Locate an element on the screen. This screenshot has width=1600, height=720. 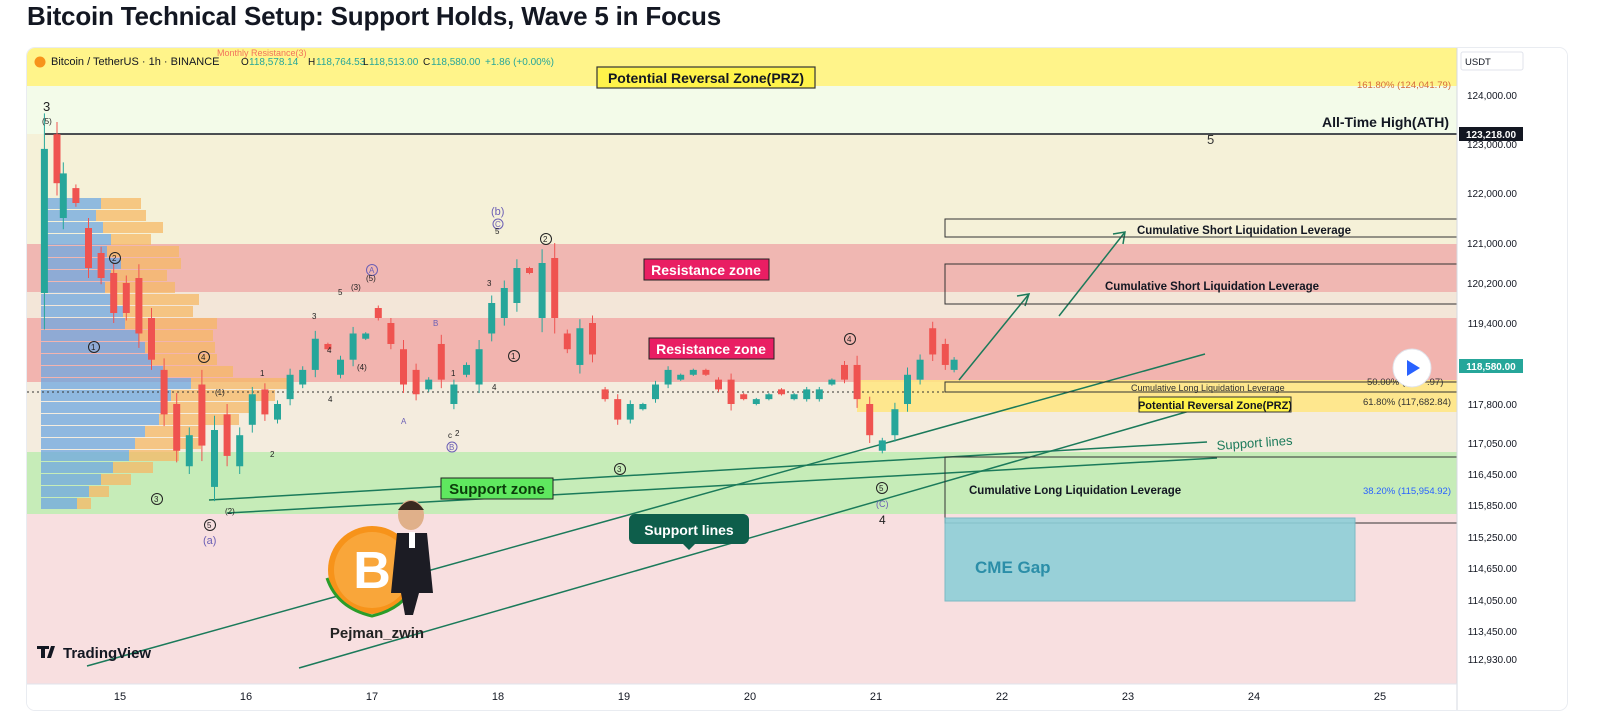
price-tick-label: 119,400.00 is located at coordinates (1493, 324).